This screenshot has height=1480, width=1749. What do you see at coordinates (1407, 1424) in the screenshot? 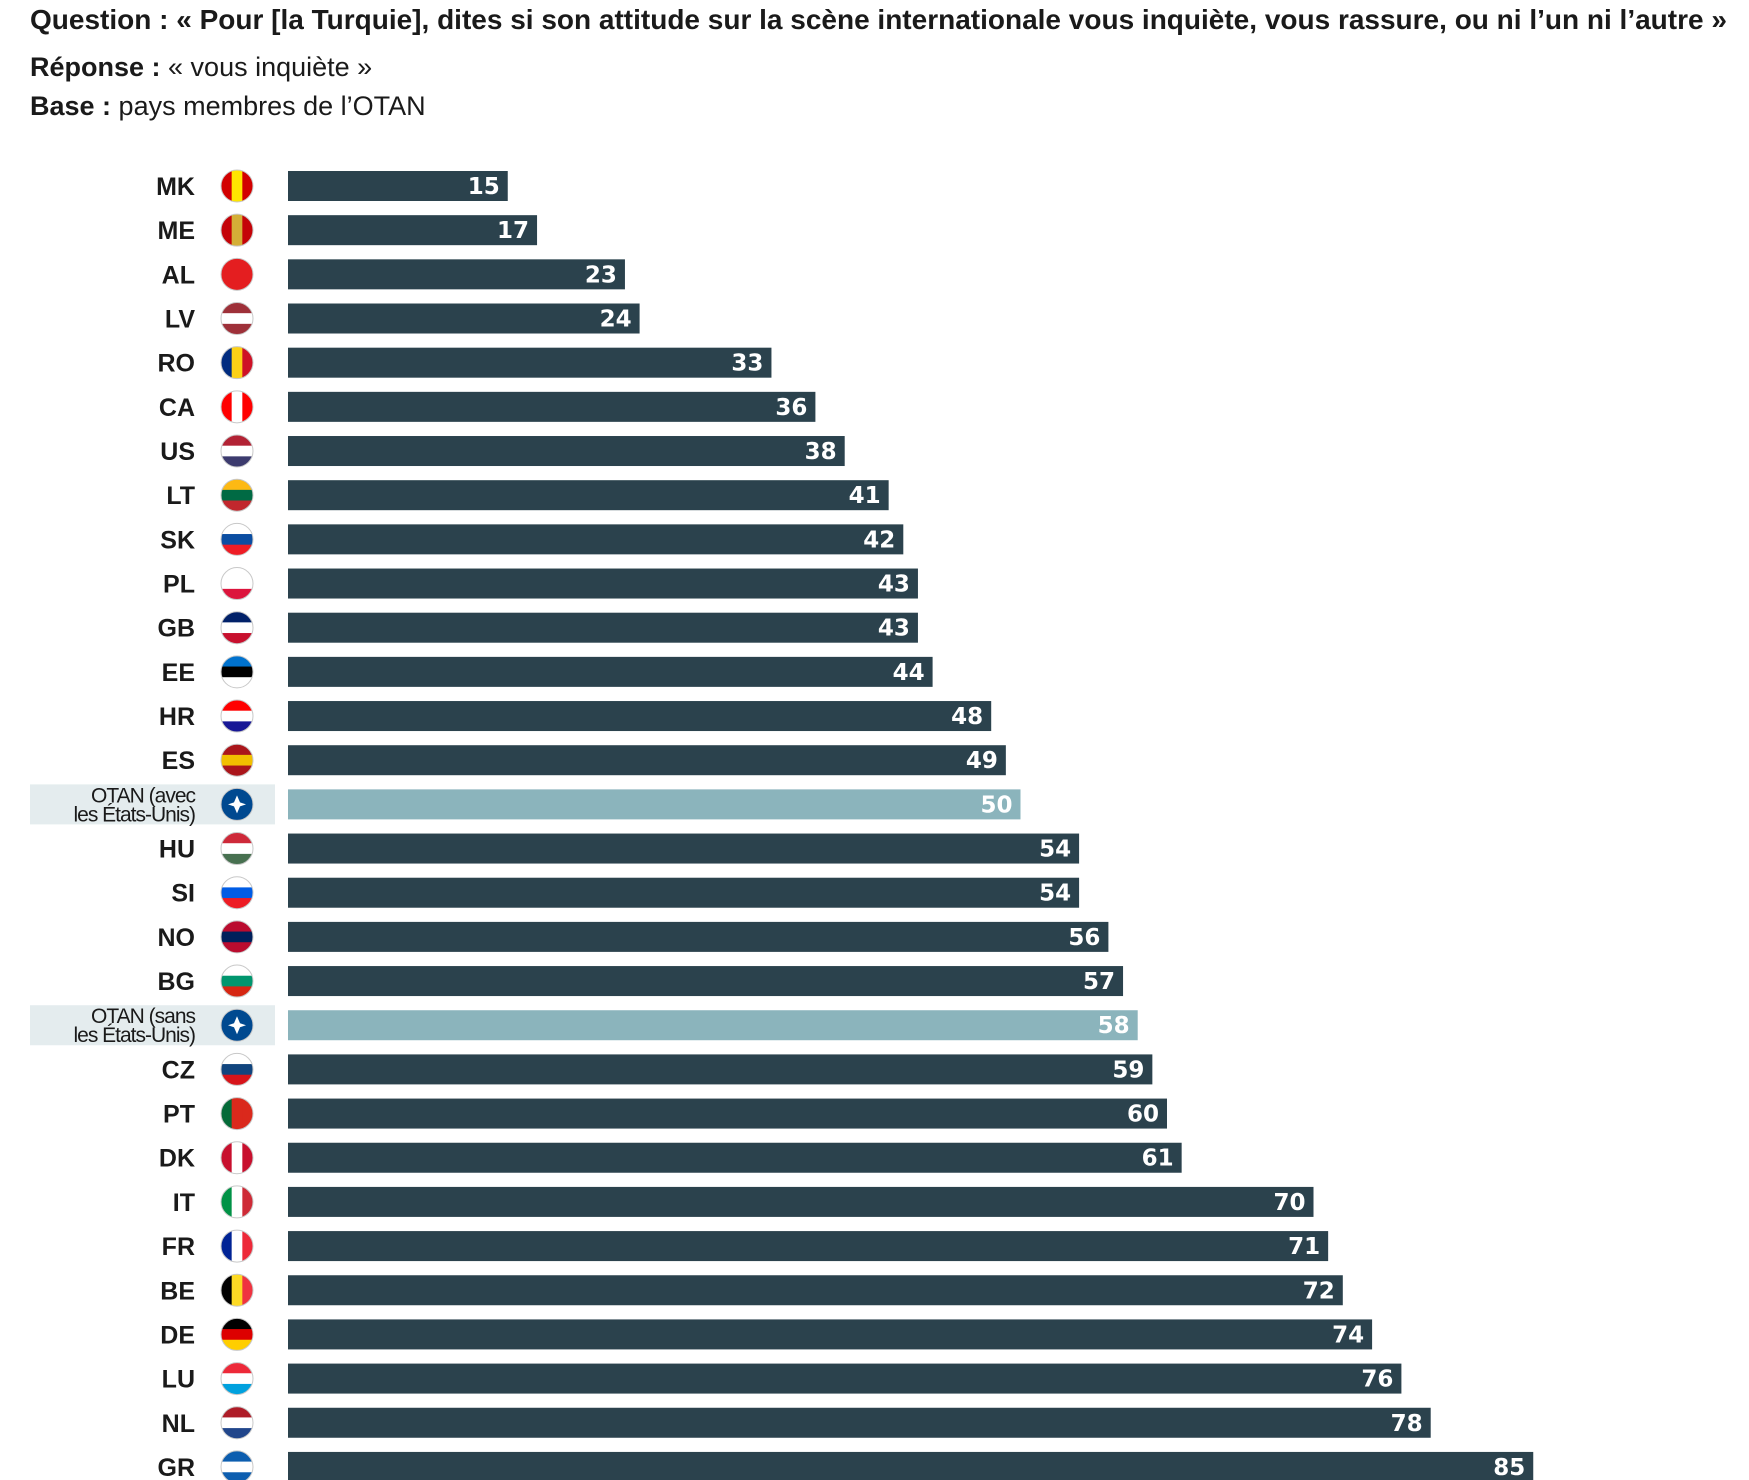
I see `value-label: 78` at bounding box center [1407, 1424].